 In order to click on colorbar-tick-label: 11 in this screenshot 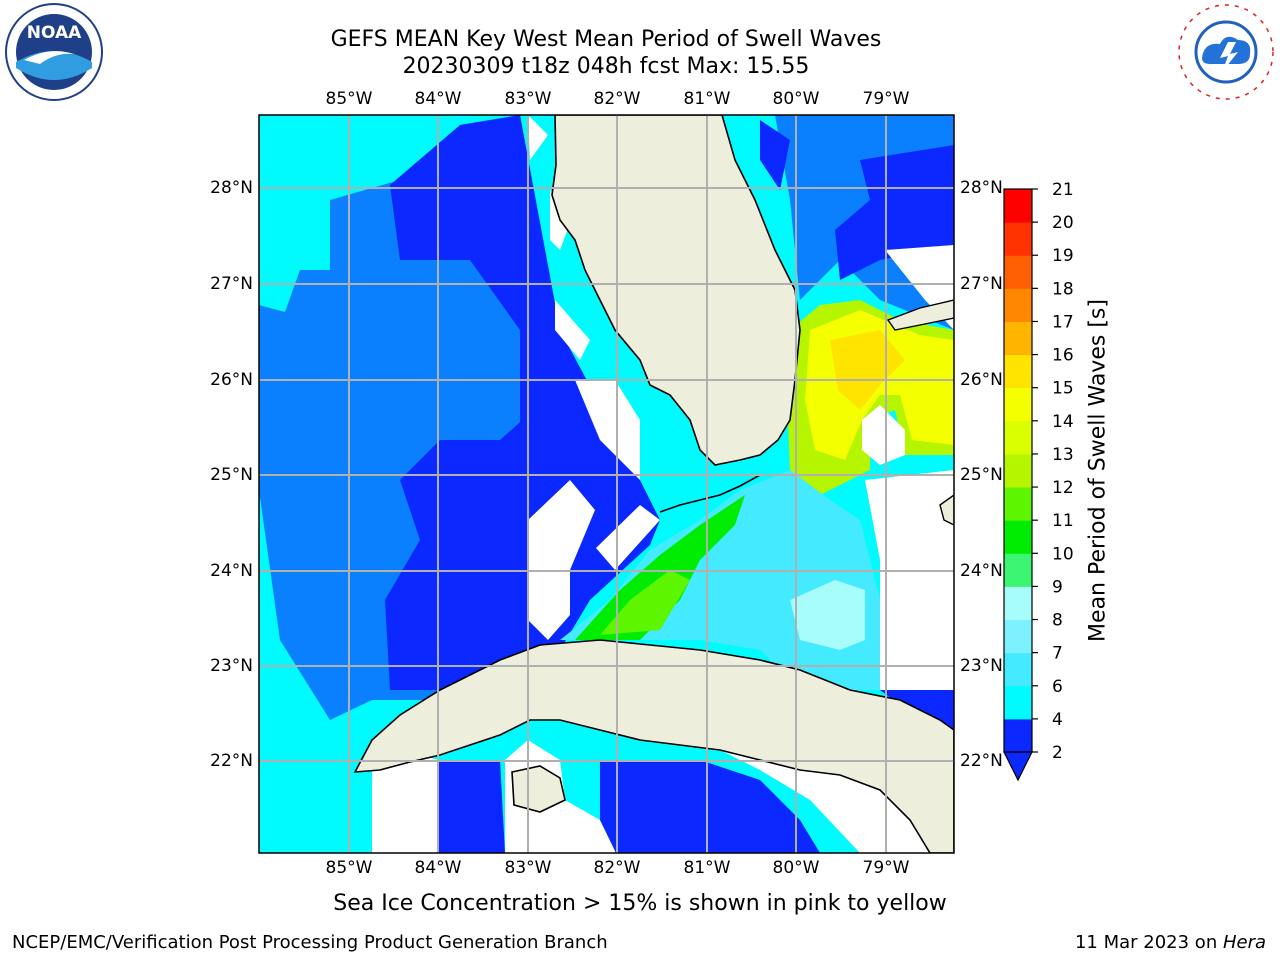, I will do `click(1063, 521)`.